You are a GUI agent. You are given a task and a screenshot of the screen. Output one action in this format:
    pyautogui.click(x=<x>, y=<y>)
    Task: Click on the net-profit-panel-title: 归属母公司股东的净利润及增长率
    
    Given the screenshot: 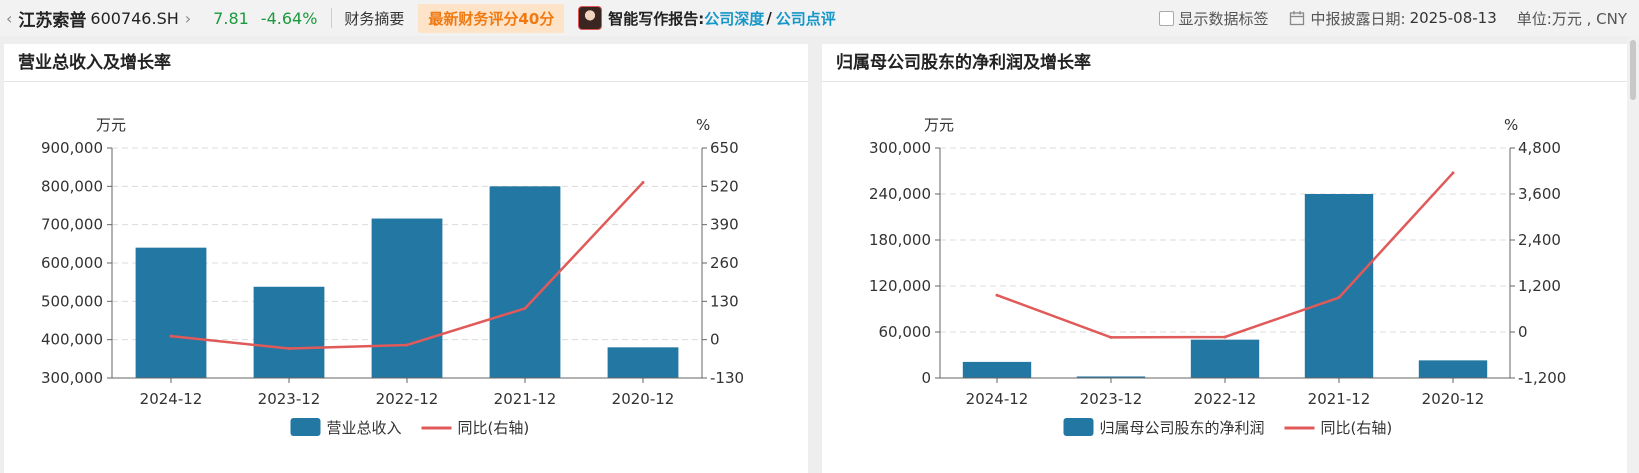 What is the action you would take?
    pyautogui.click(x=1224, y=63)
    